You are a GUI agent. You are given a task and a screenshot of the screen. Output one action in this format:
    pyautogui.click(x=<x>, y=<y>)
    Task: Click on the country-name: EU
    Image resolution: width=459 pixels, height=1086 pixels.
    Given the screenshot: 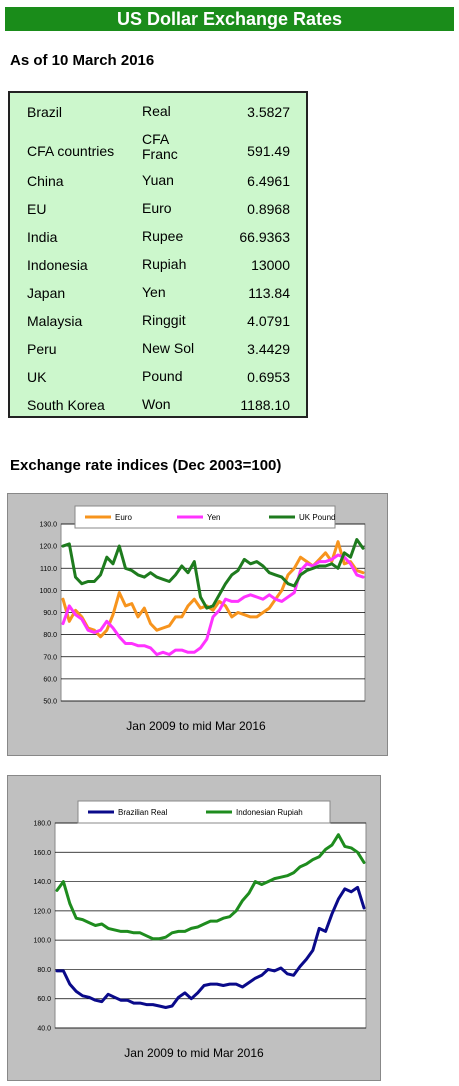 What is the action you would take?
    pyautogui.click(x=37, y=209)
    